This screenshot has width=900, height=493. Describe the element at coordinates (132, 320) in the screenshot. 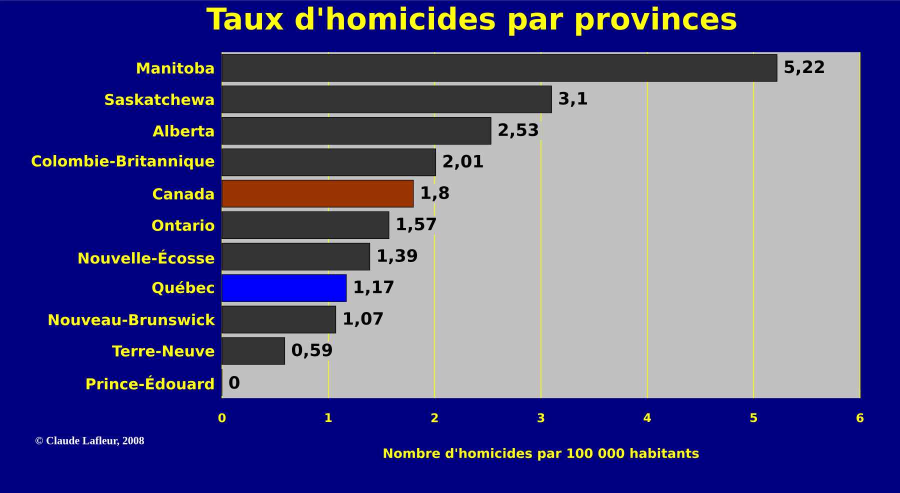

I see `y-tick-label: Nouveau-Brunswick` at that location.